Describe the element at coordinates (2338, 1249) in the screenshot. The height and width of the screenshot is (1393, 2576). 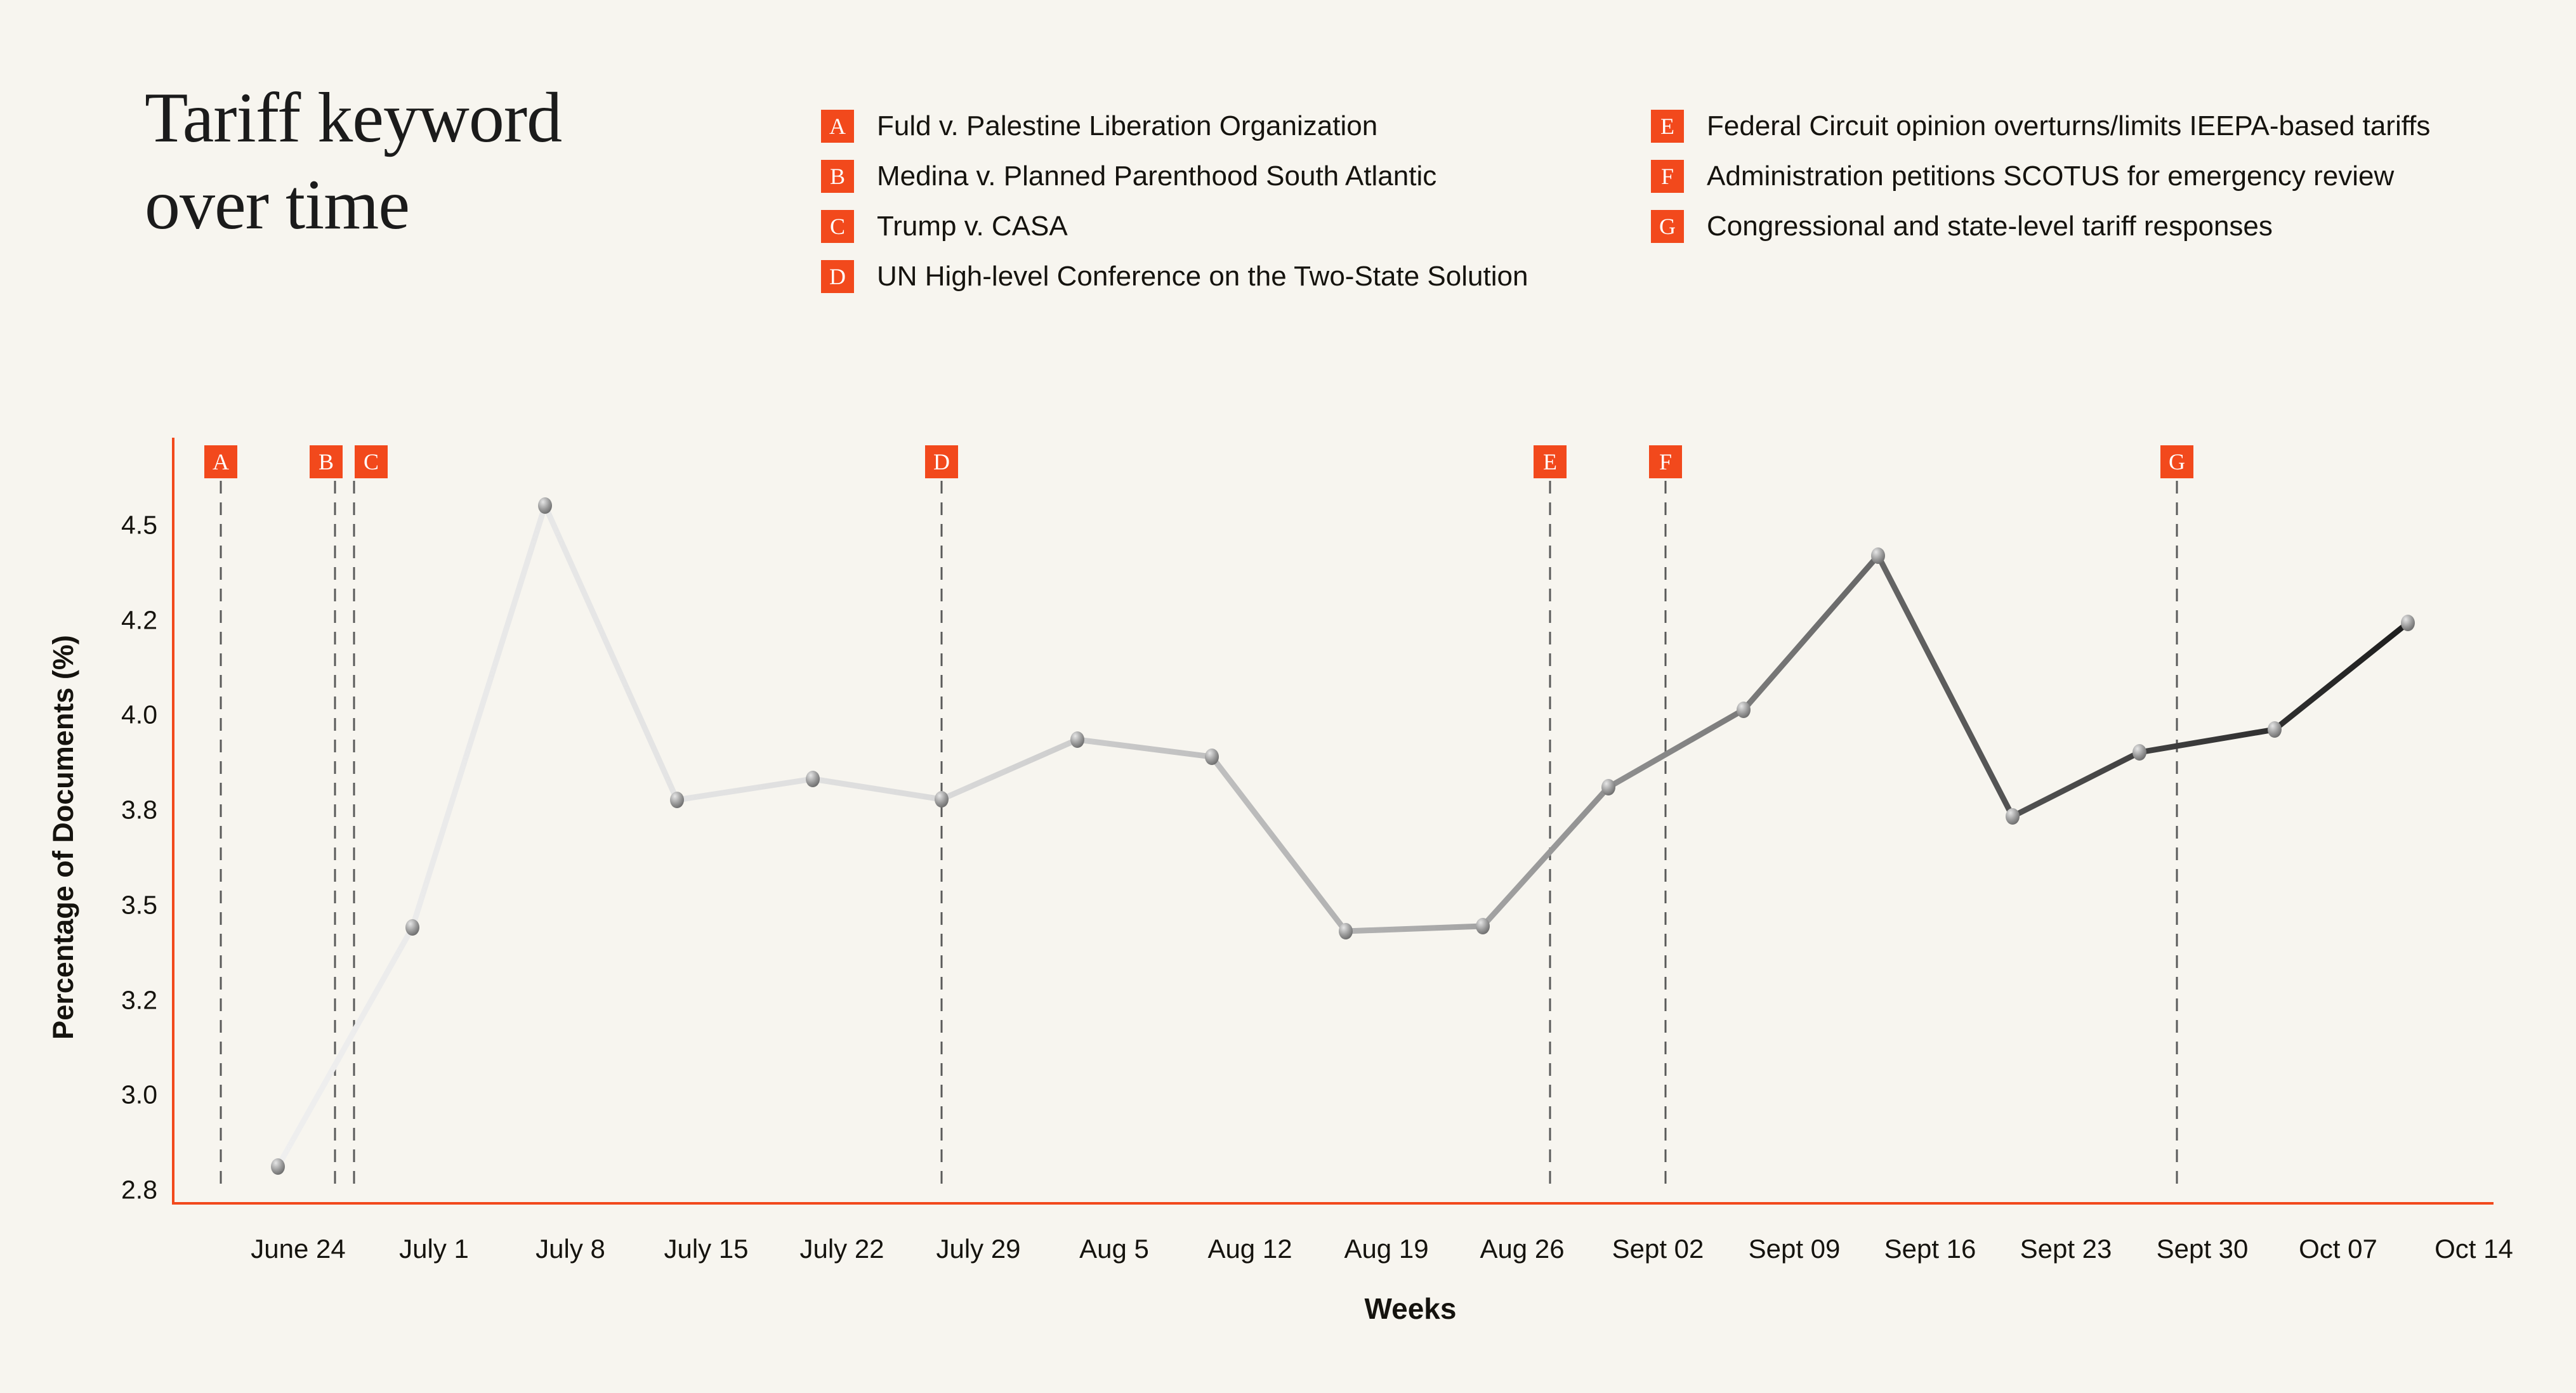
I see `x-tick-oct-07: Oct 07` at that location.